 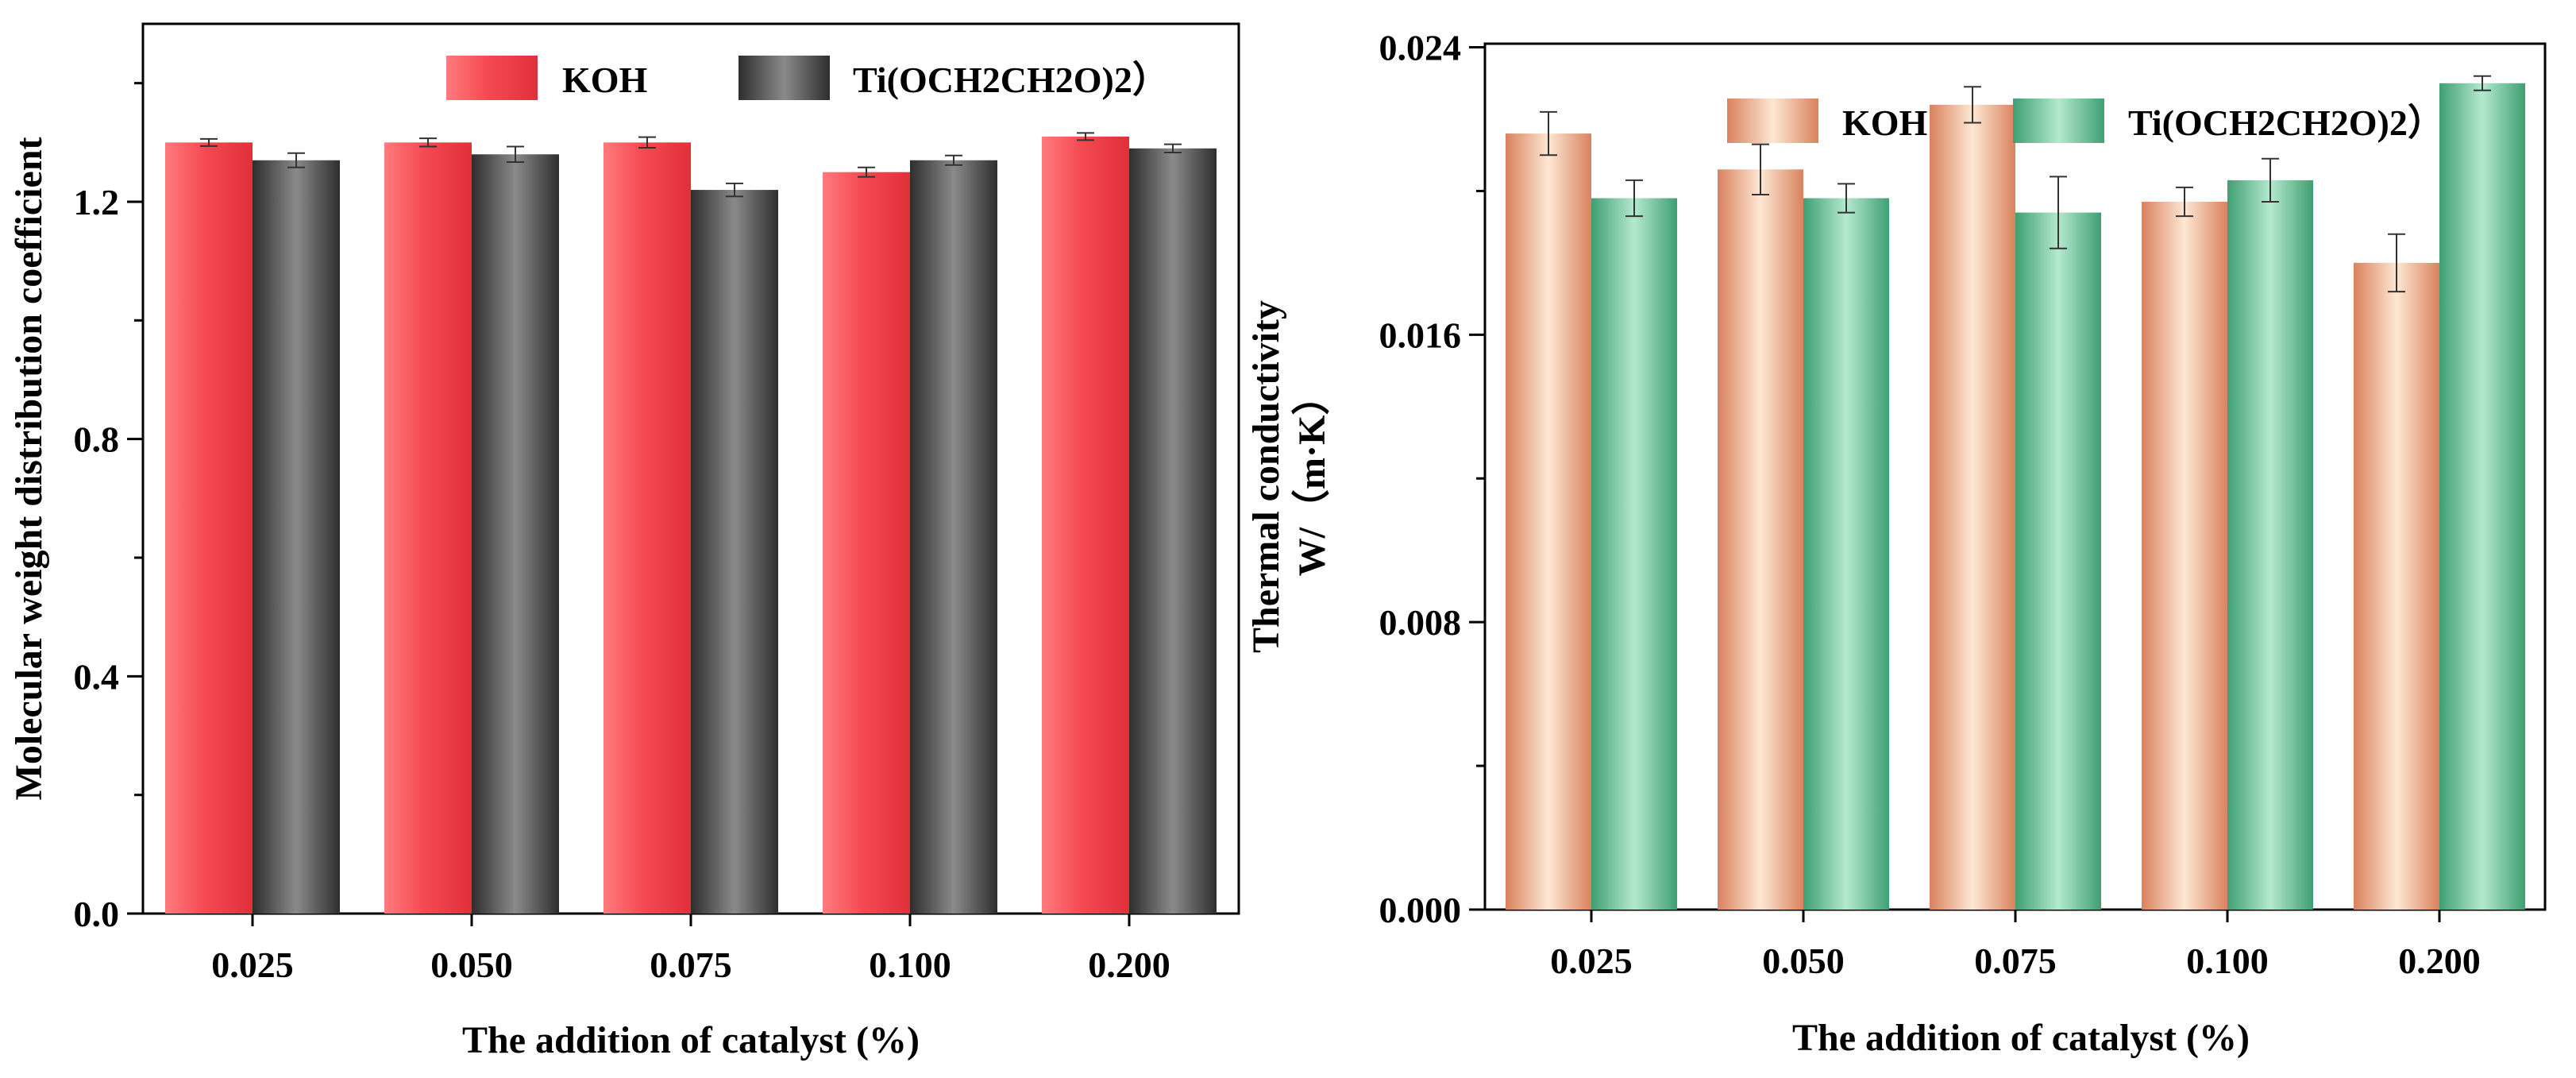 What do you see at coordinates (428, 528) in the screenshot?
I see `bar-red-0.050` at bounding box center [428, 528].